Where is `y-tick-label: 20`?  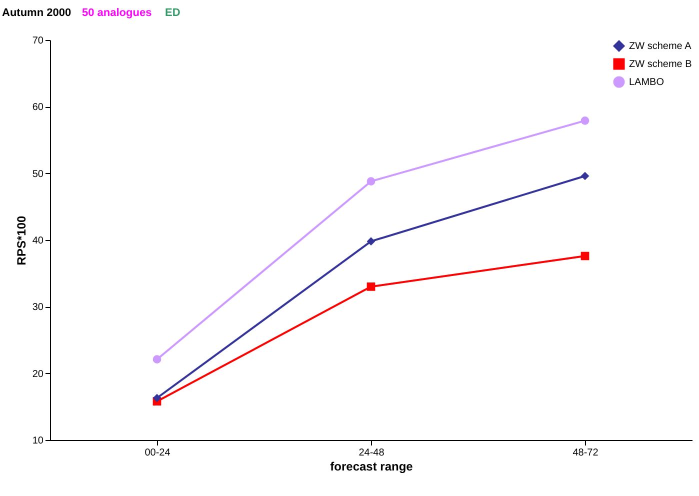
y-tick-label: 20 is located at coordinates (38, 374).